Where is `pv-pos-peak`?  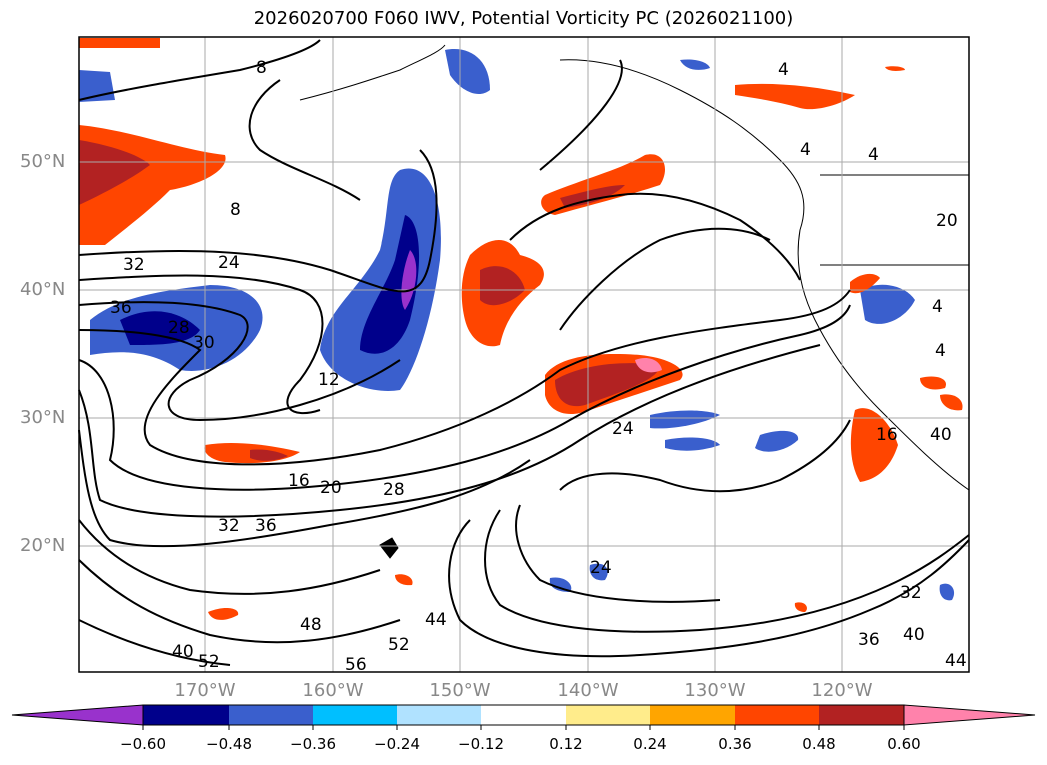 pv-pos-peak is located at coordinates (648, 365).